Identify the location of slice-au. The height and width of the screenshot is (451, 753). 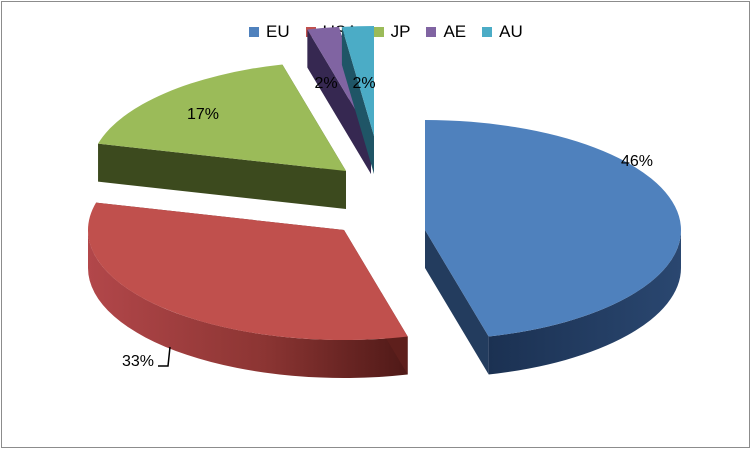
(357, 100).